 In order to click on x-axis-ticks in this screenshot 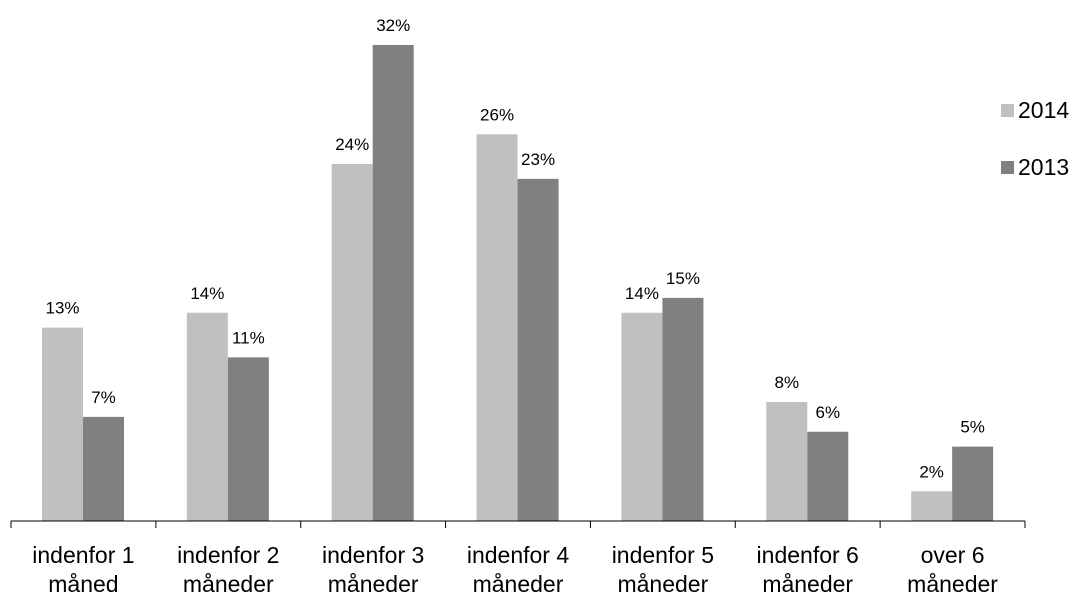, I will do `click(518, 524)`.